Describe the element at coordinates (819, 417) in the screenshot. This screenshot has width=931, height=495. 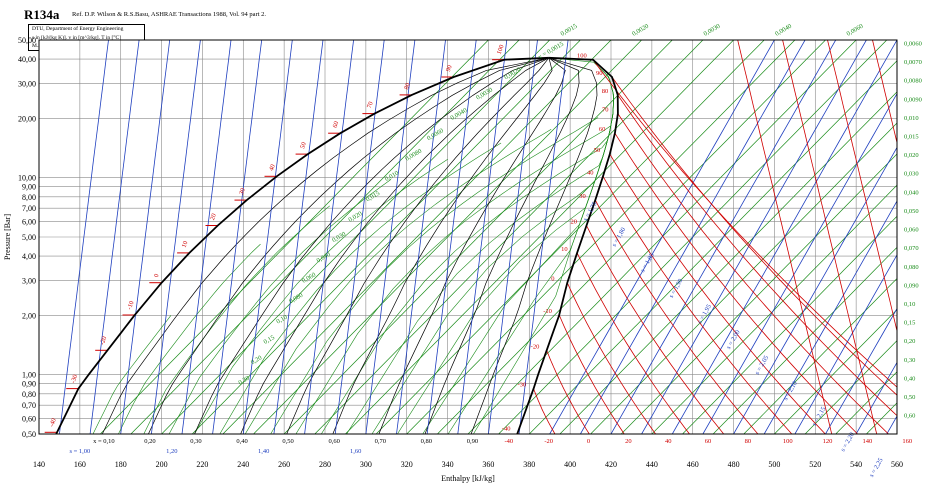
I see `entropy-label: s = 2,15` at that location.